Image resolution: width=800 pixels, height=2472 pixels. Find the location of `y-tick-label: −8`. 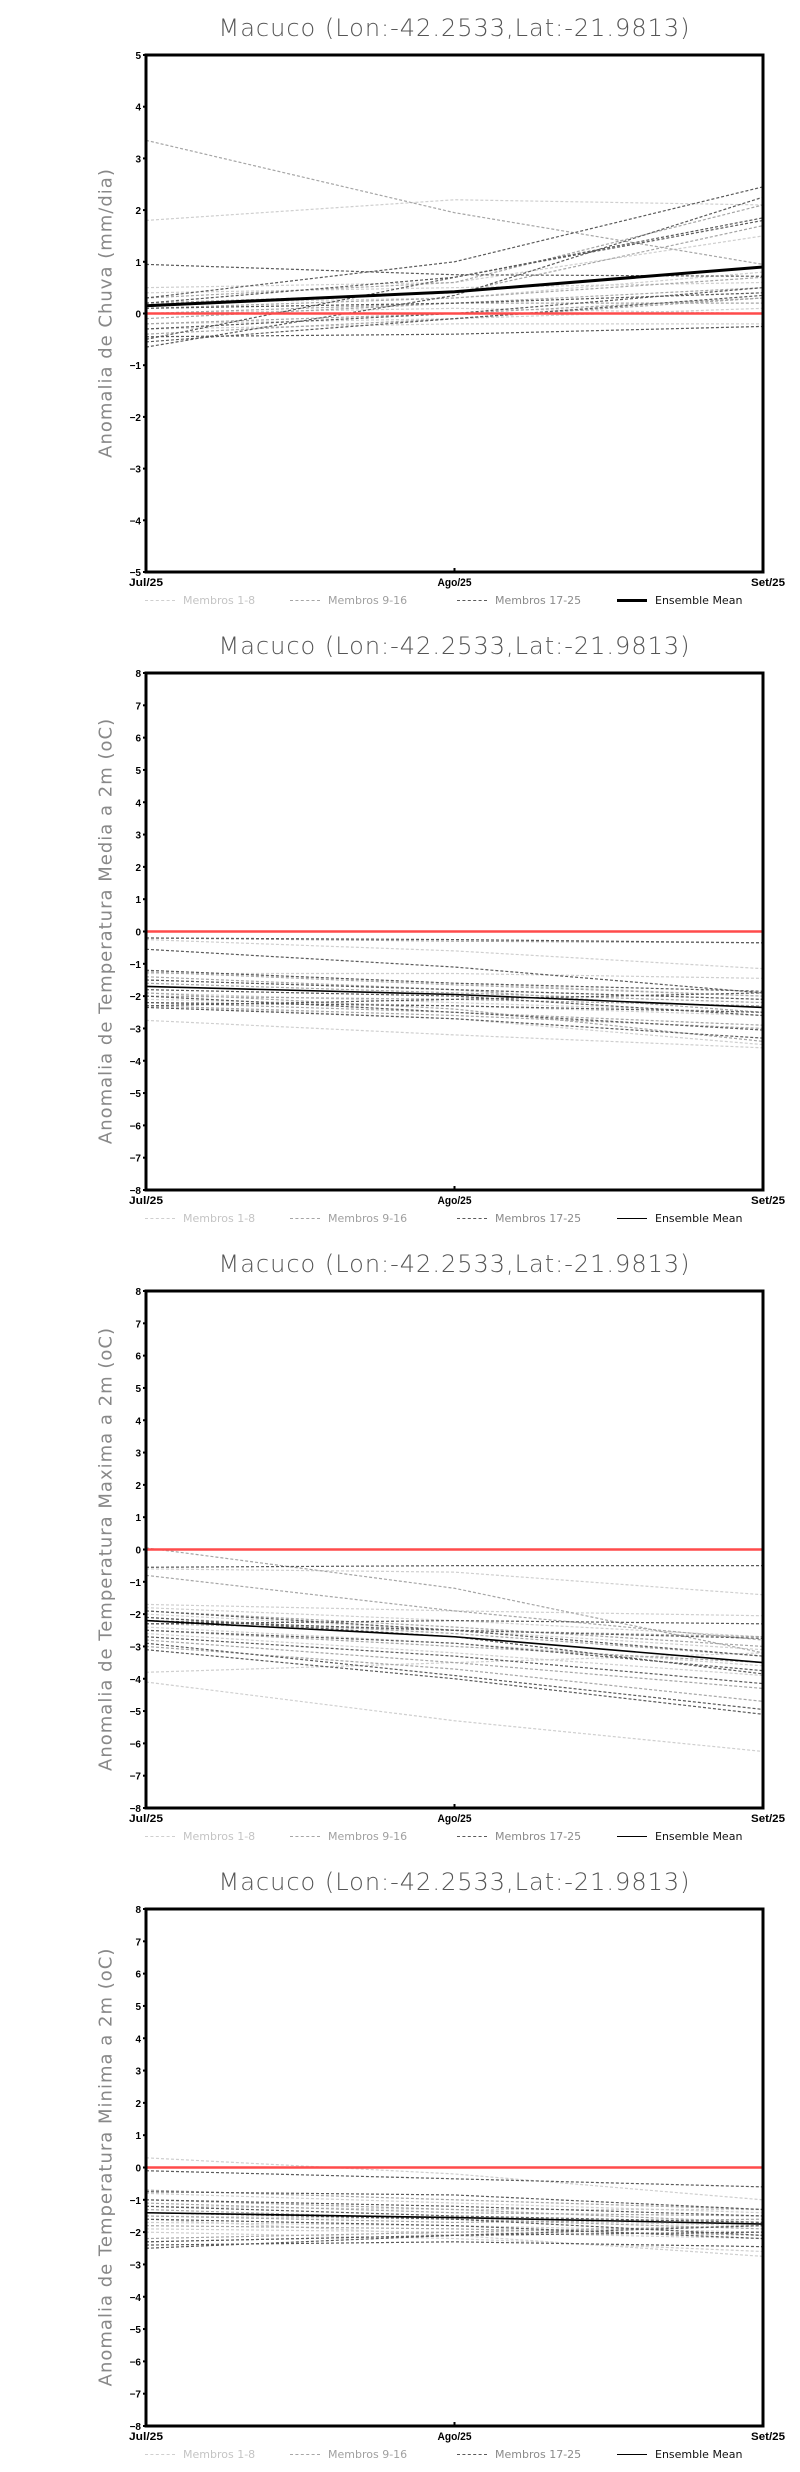

y-tick-label: −8 is located at coordinates (136, 2427).